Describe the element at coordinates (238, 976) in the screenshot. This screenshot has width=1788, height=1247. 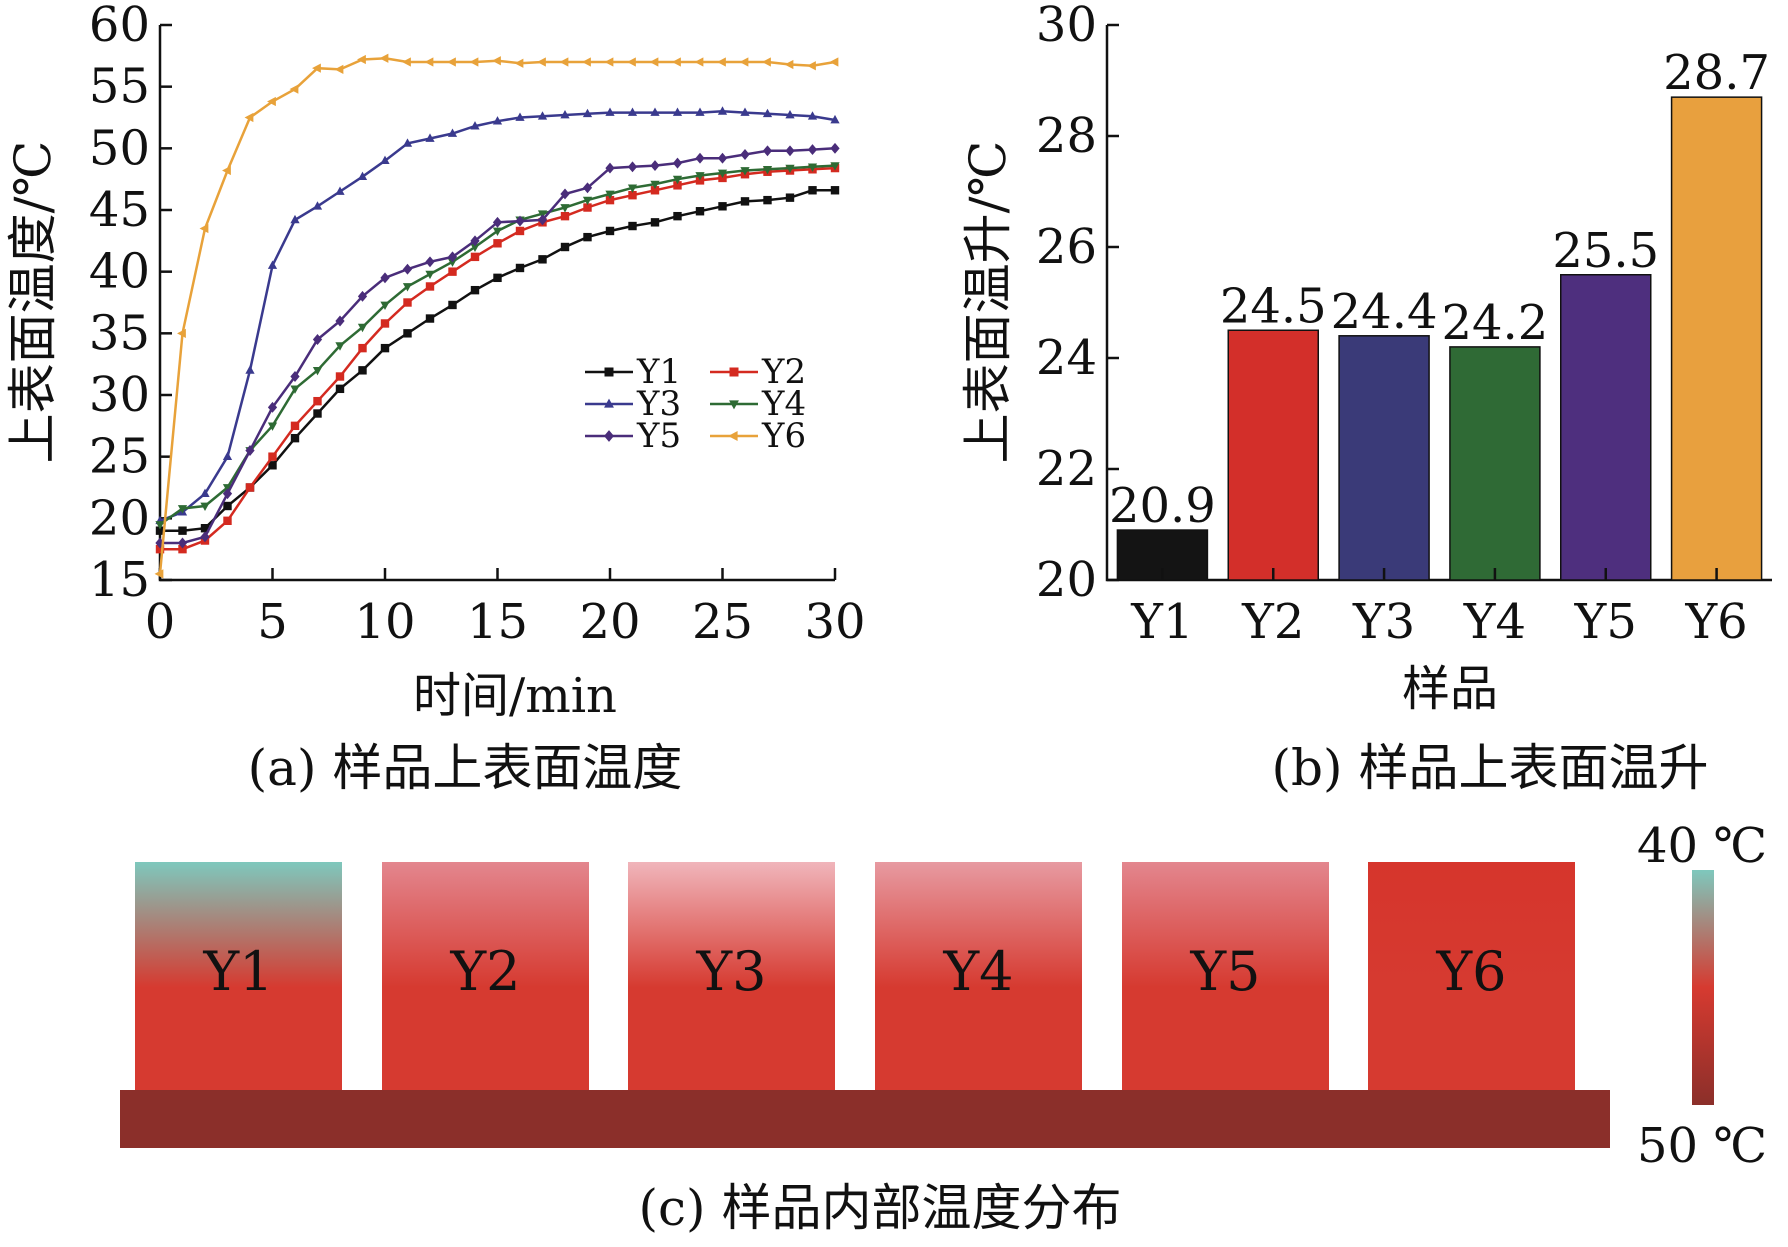
I see `sample-block-y1` at that location.